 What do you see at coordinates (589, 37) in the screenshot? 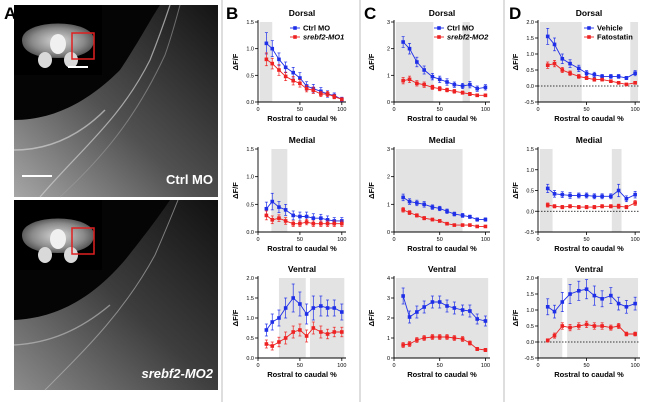
I see `legend-marker` at bounding box center [589, 37].